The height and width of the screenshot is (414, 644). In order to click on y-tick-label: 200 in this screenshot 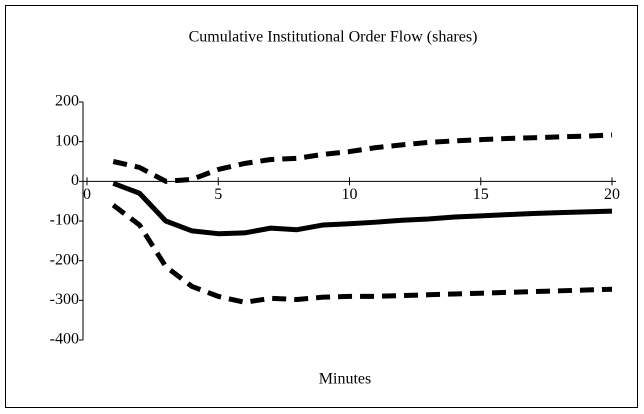, I will do `click(67, 101)`.